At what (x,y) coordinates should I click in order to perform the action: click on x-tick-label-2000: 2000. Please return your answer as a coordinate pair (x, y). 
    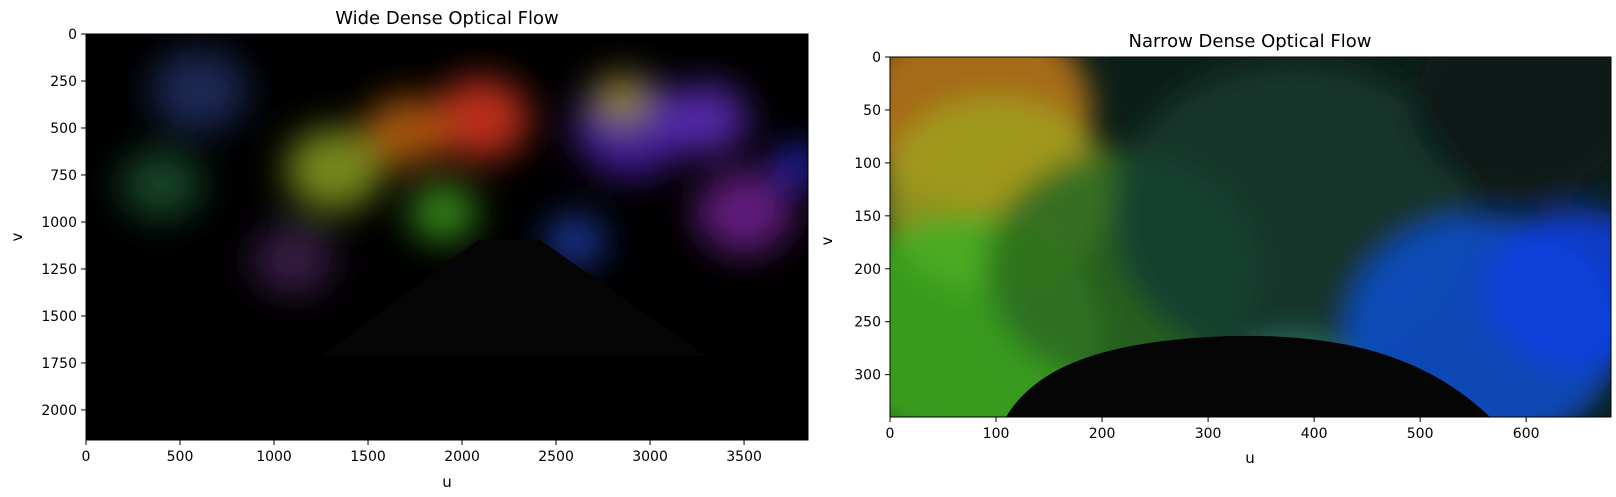
    Looking at the image, I should click on (462, 457).